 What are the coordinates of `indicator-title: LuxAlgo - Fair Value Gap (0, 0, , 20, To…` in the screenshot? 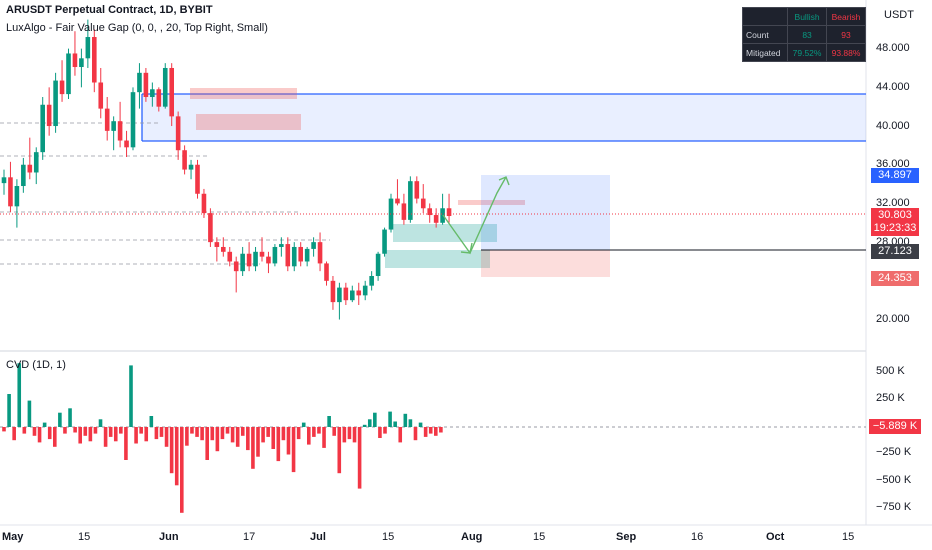 It's located at (137, 28).